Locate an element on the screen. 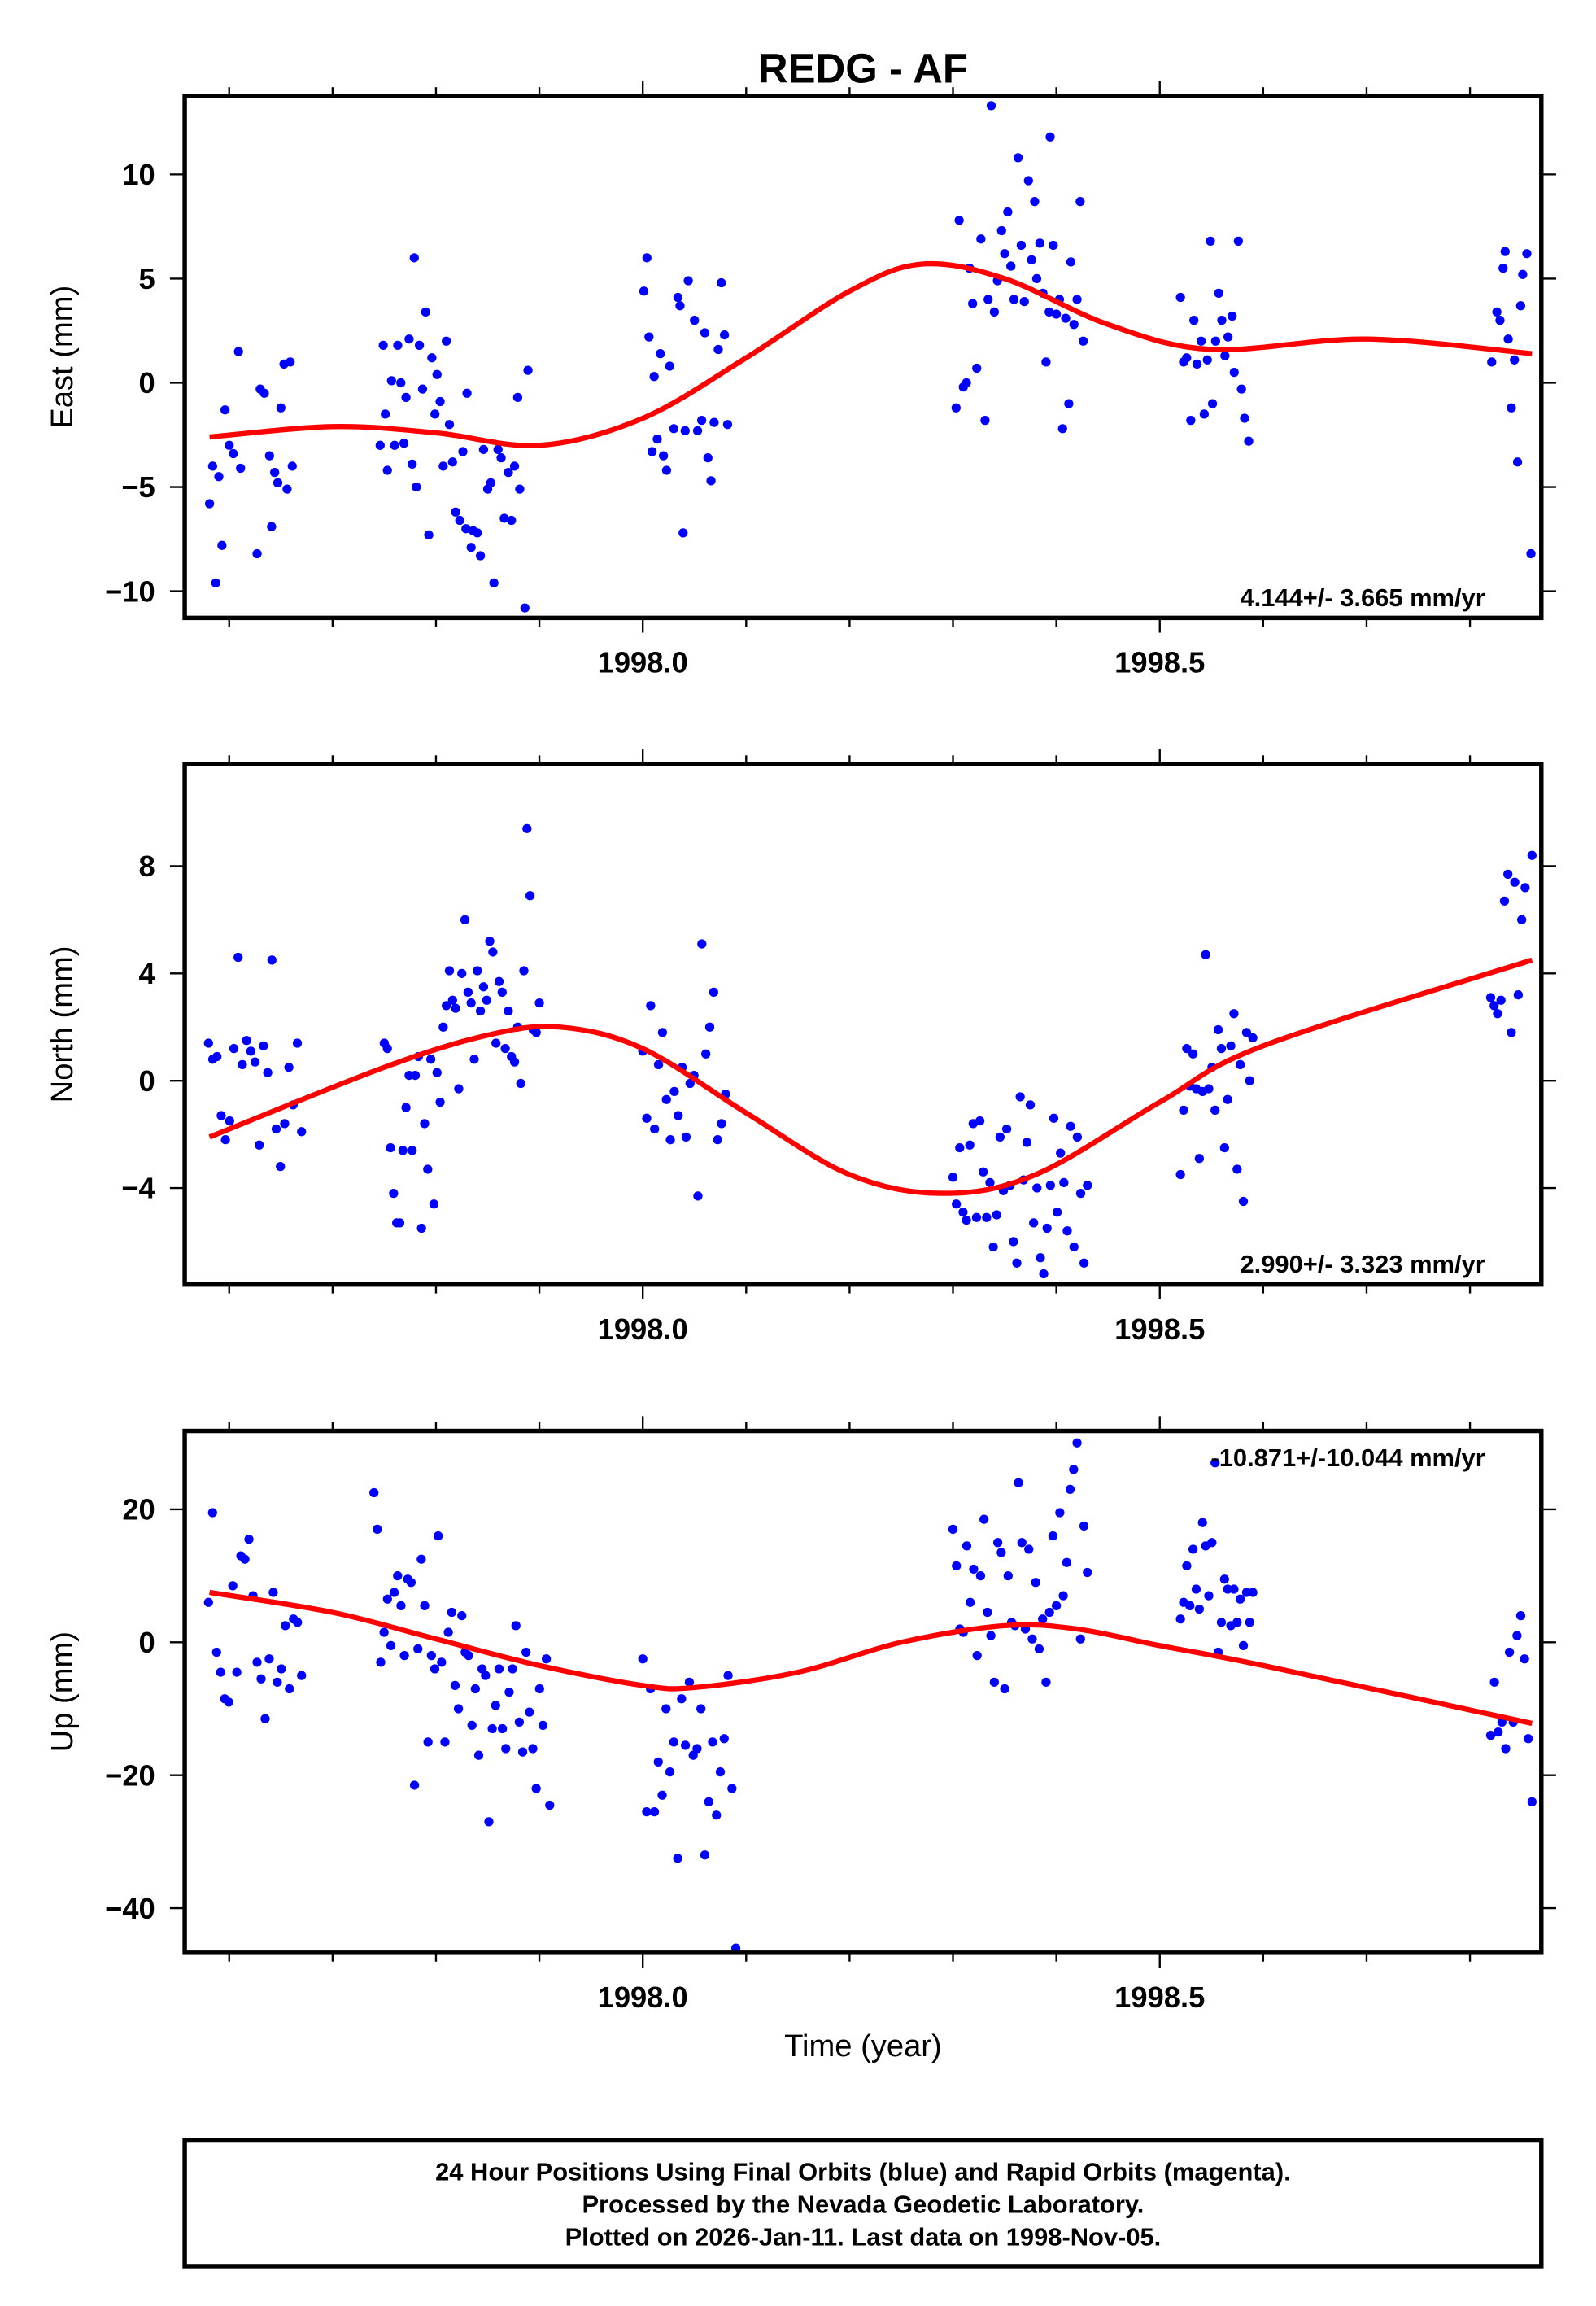 Image resolution: width=1596 pixels, height=2306 pixels. y-tick-label: 0 is located at coordinates (147, 383).